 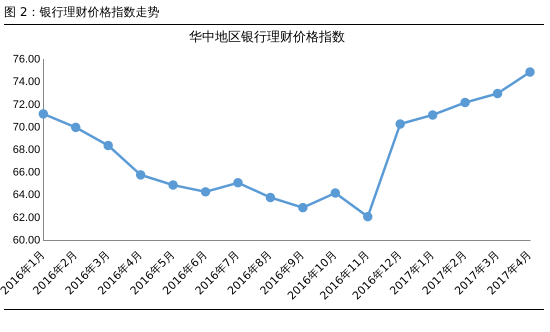 I want to click on y-tick-label: 70.00, so click(x=26, y=127).